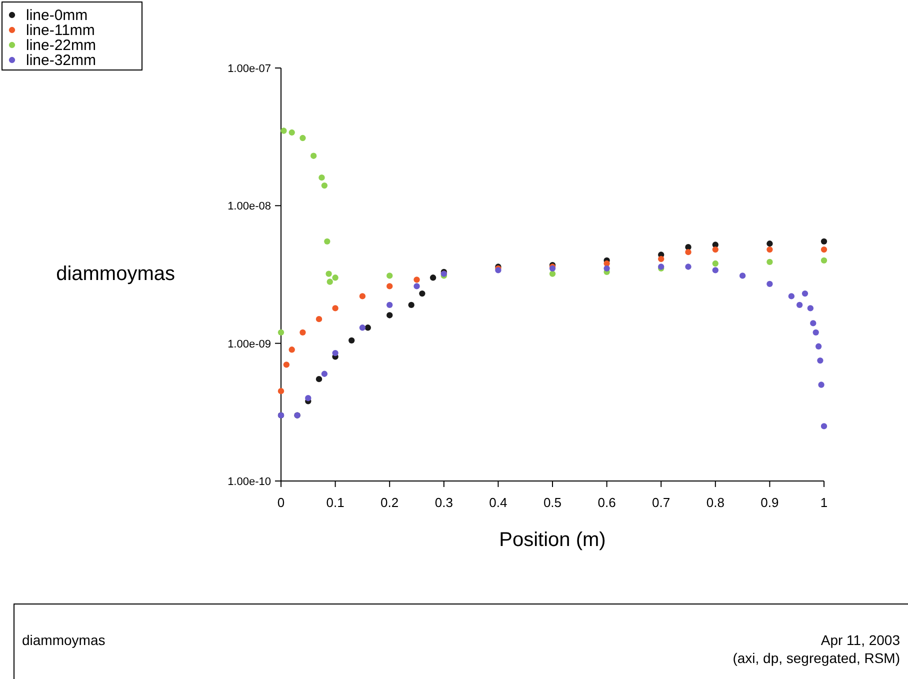 This screenshot has width=908, height=679. Describe the element at coordinates (61, 60) in the screenshot. I see `legend-label: line-32mm` at that location.